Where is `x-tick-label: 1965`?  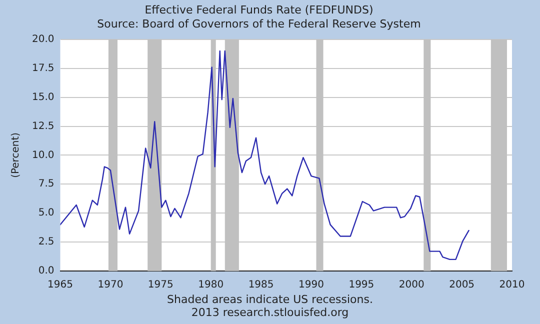
x-tick-label: 1965 is located at coordinates (60, 285).